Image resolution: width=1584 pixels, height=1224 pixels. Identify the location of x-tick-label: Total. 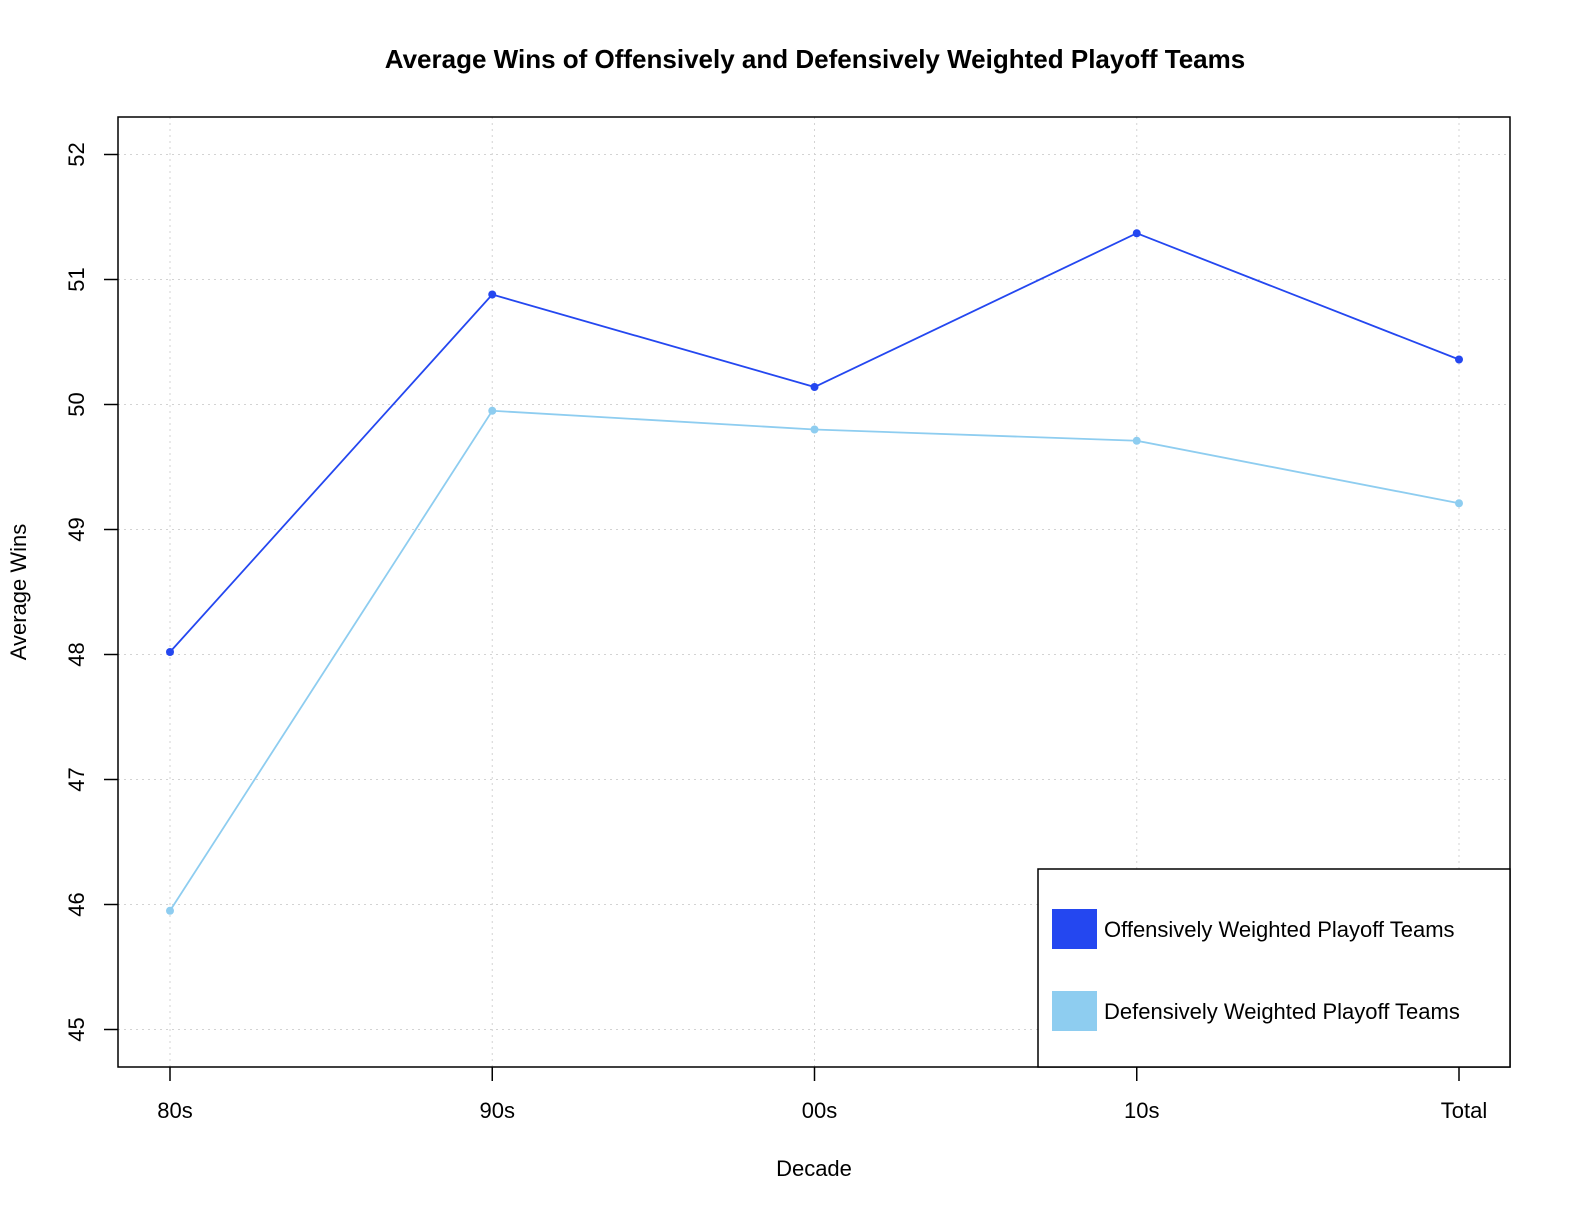
(1464, 1110).